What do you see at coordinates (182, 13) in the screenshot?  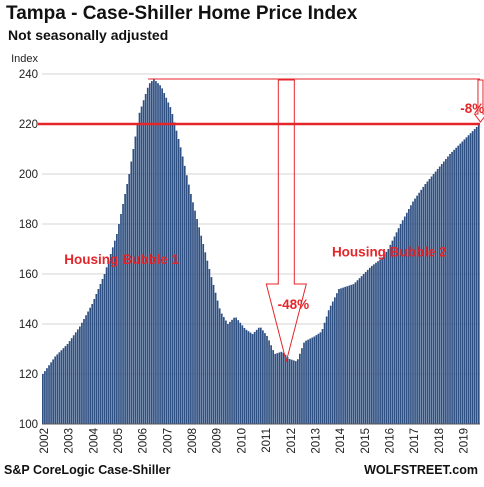 I see `chart-title: Tampa - Case-Shiller Home Price Index` at bounding box center [182, 13].